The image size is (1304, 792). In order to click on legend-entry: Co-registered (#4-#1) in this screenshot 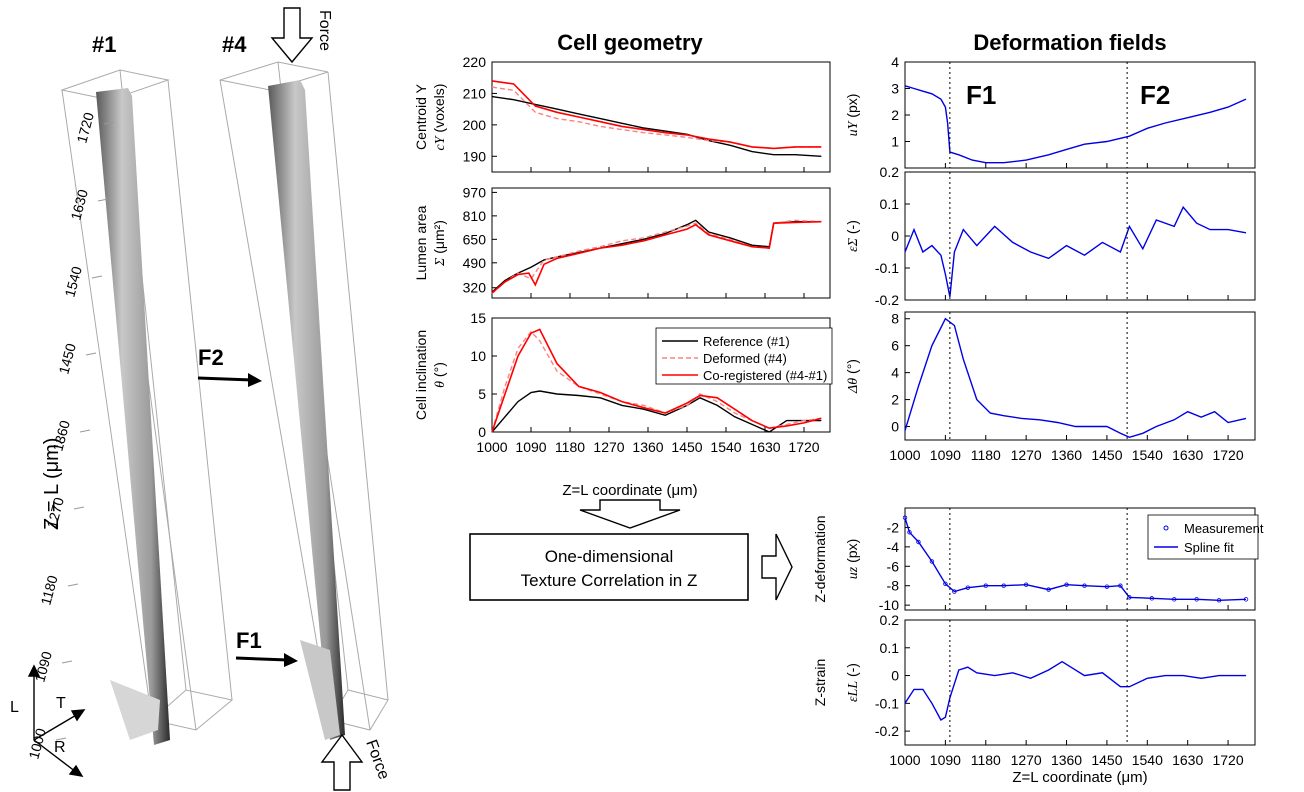, I will do `click(765, 375)`.